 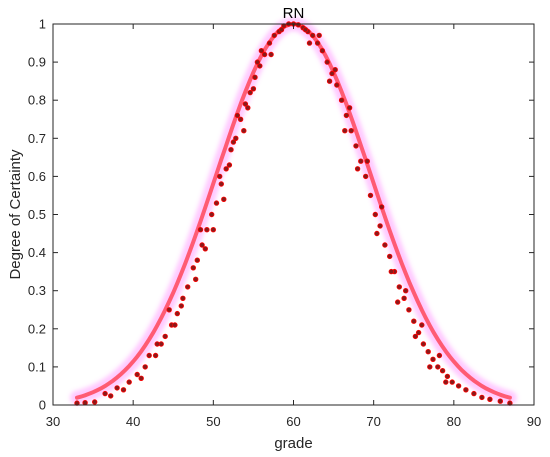 I want to click on y-tick-label: 1, so click(x=42, y=24).